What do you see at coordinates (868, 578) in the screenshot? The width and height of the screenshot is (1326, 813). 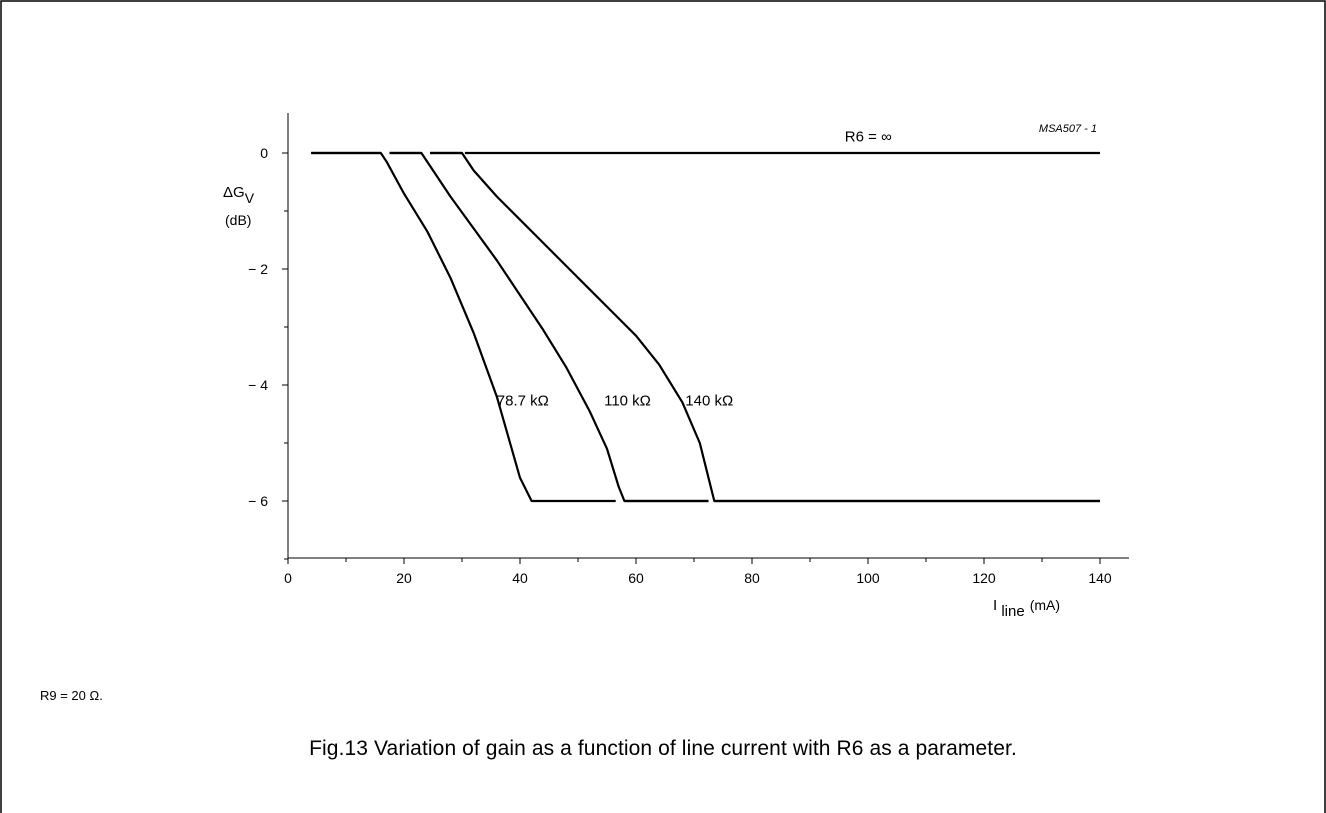 I see `x-tick-label: 100` at bounding box center [868, 578].